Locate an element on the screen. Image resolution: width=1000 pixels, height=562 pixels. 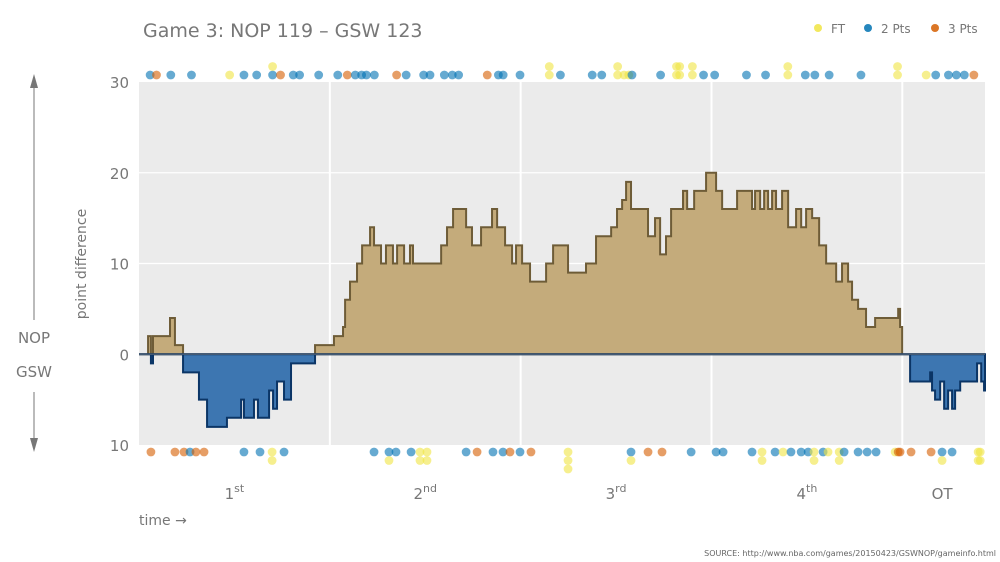
y-axis-label: point difference is located at coordinates (82, 264).